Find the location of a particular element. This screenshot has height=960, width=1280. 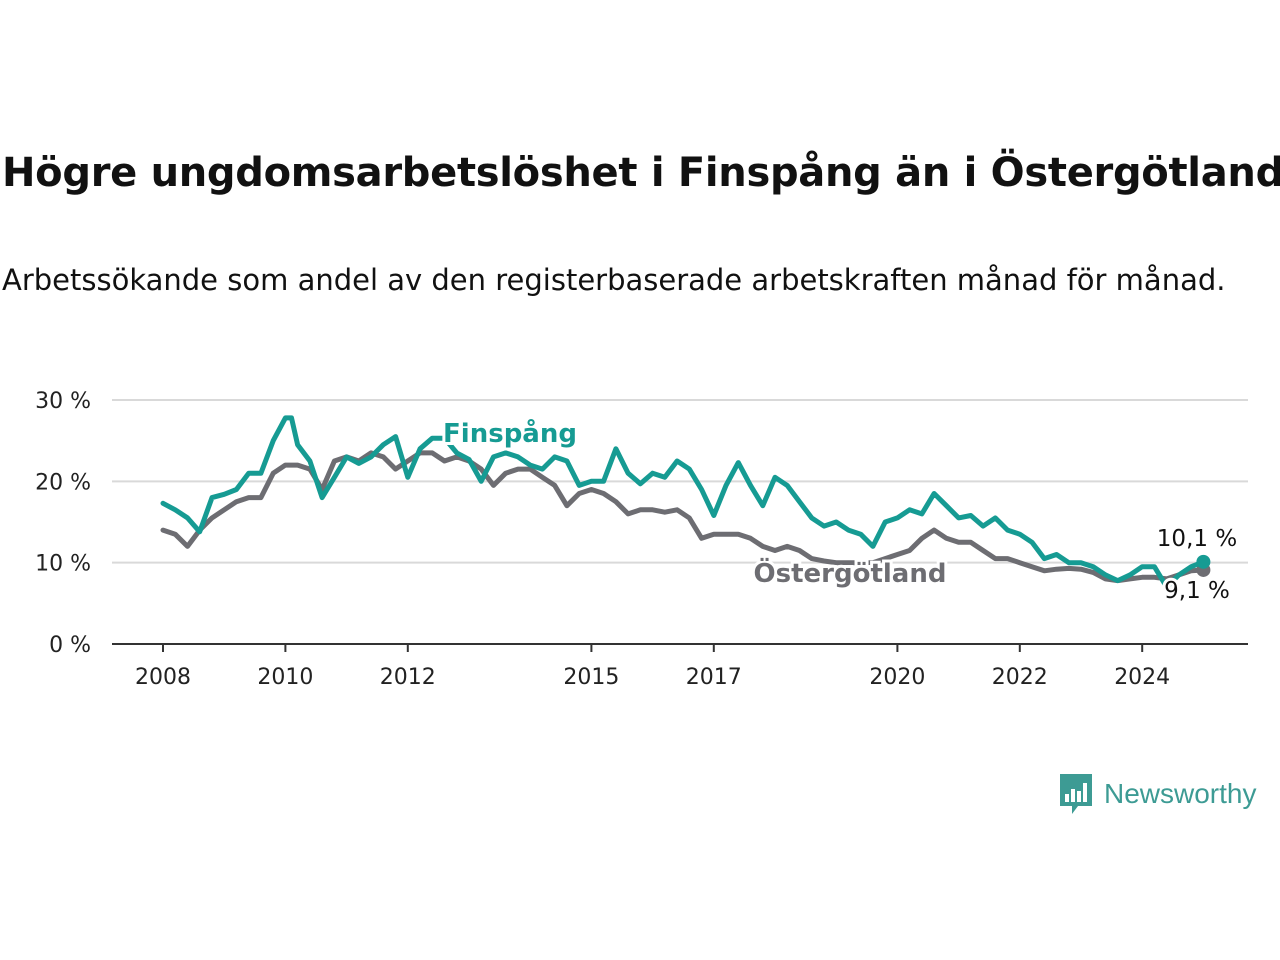

newsworthy-logo-icon is located at coordinates (1076, 794).